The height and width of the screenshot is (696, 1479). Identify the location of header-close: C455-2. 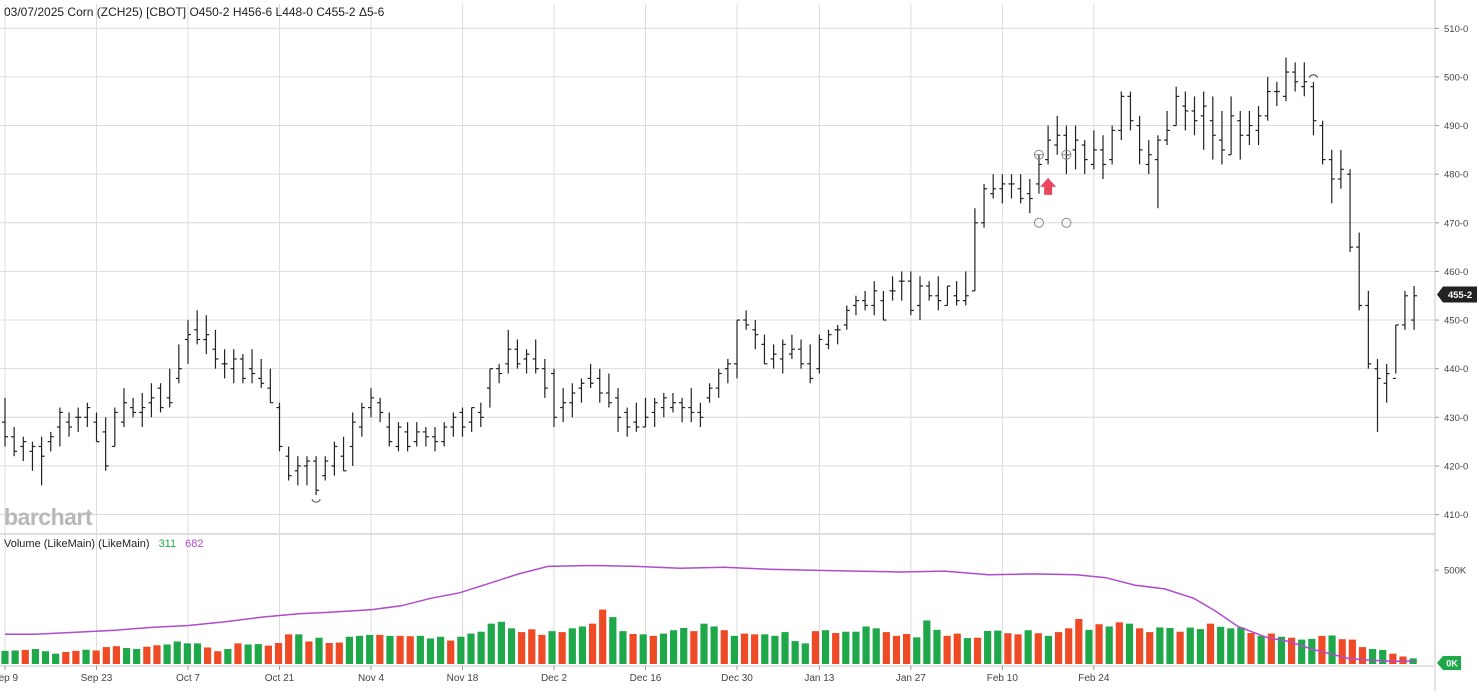
(336, 12).